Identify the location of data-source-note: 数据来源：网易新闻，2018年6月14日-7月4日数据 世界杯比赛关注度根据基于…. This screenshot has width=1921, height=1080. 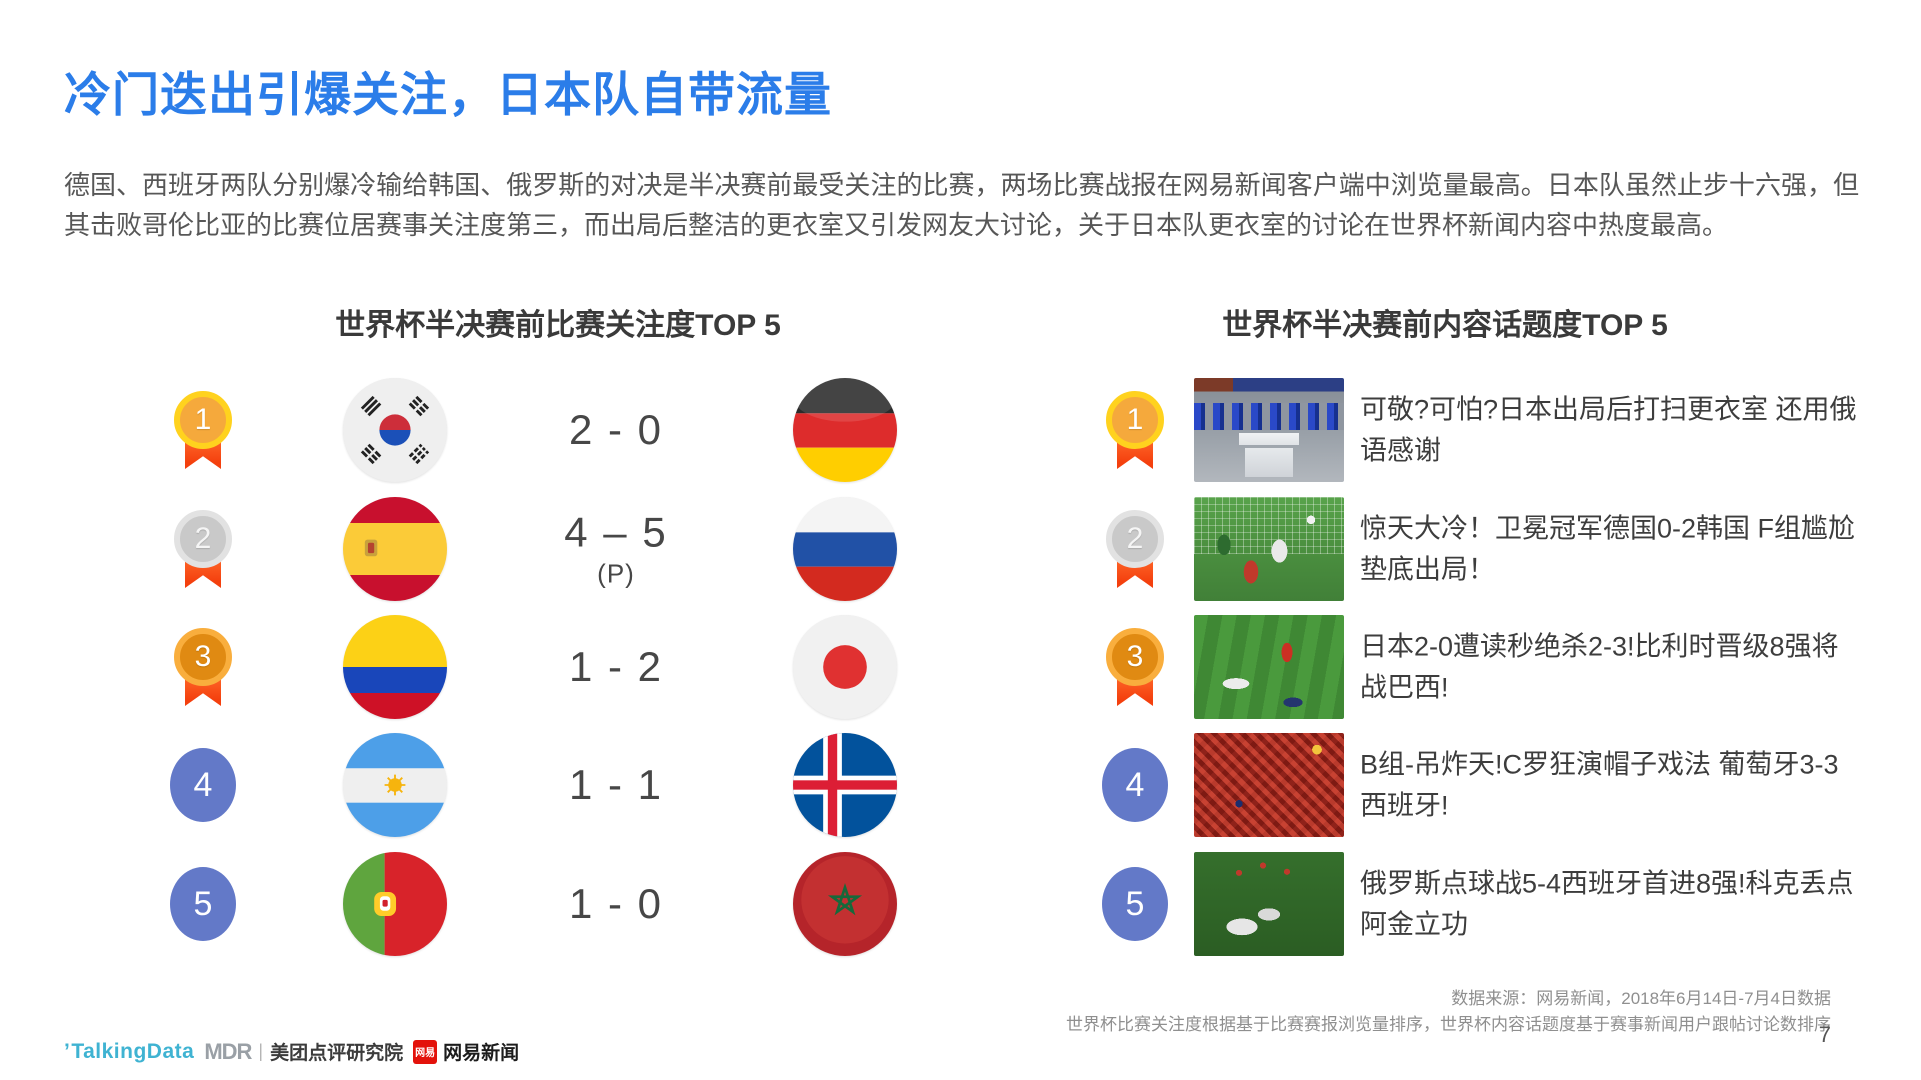
(1448, 1012).